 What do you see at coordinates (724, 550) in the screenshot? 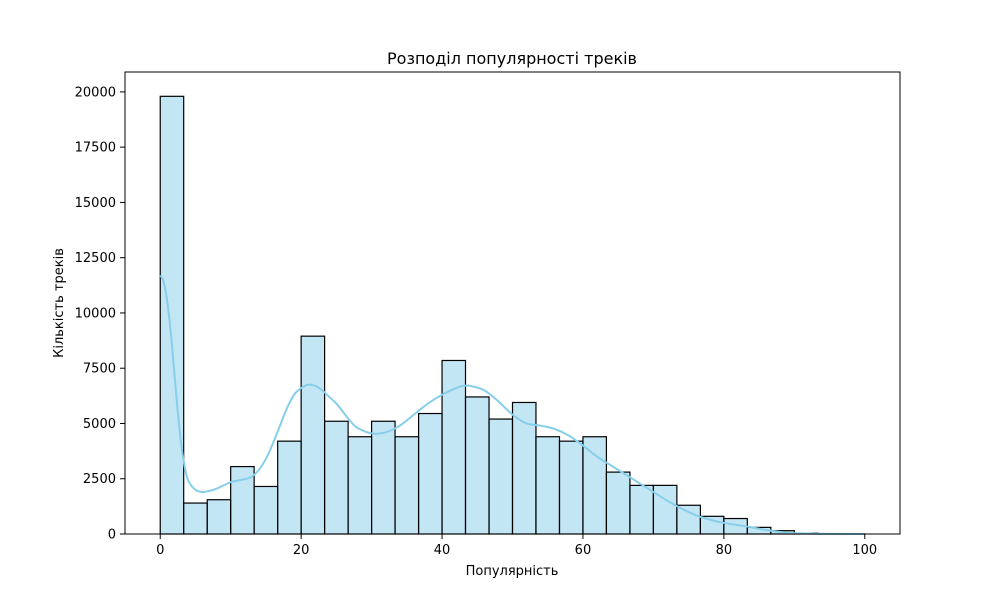
I see `x-tick-label: 80` at bounding box center [724, 550].